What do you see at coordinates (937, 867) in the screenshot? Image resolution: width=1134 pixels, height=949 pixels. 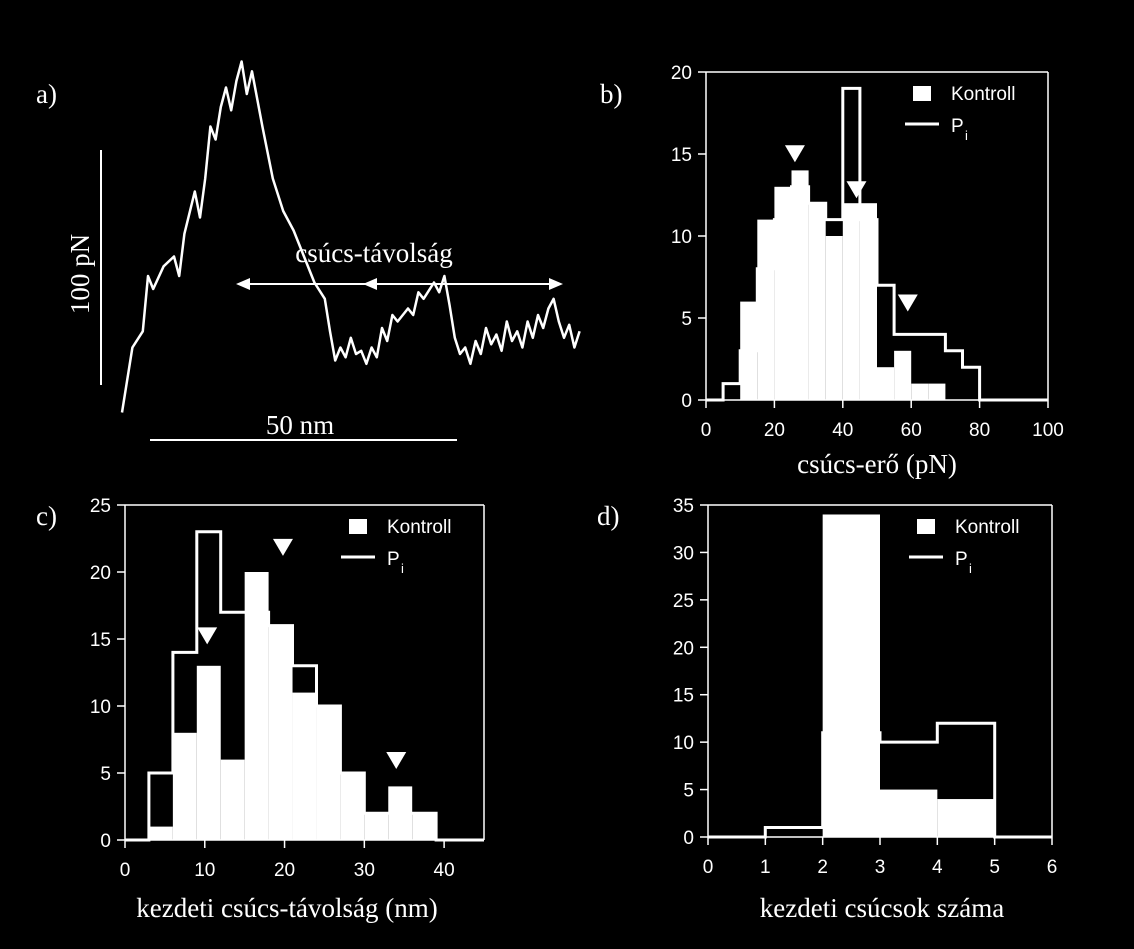 I see `x-tick-label: 4` at bounding box center [937, 867].